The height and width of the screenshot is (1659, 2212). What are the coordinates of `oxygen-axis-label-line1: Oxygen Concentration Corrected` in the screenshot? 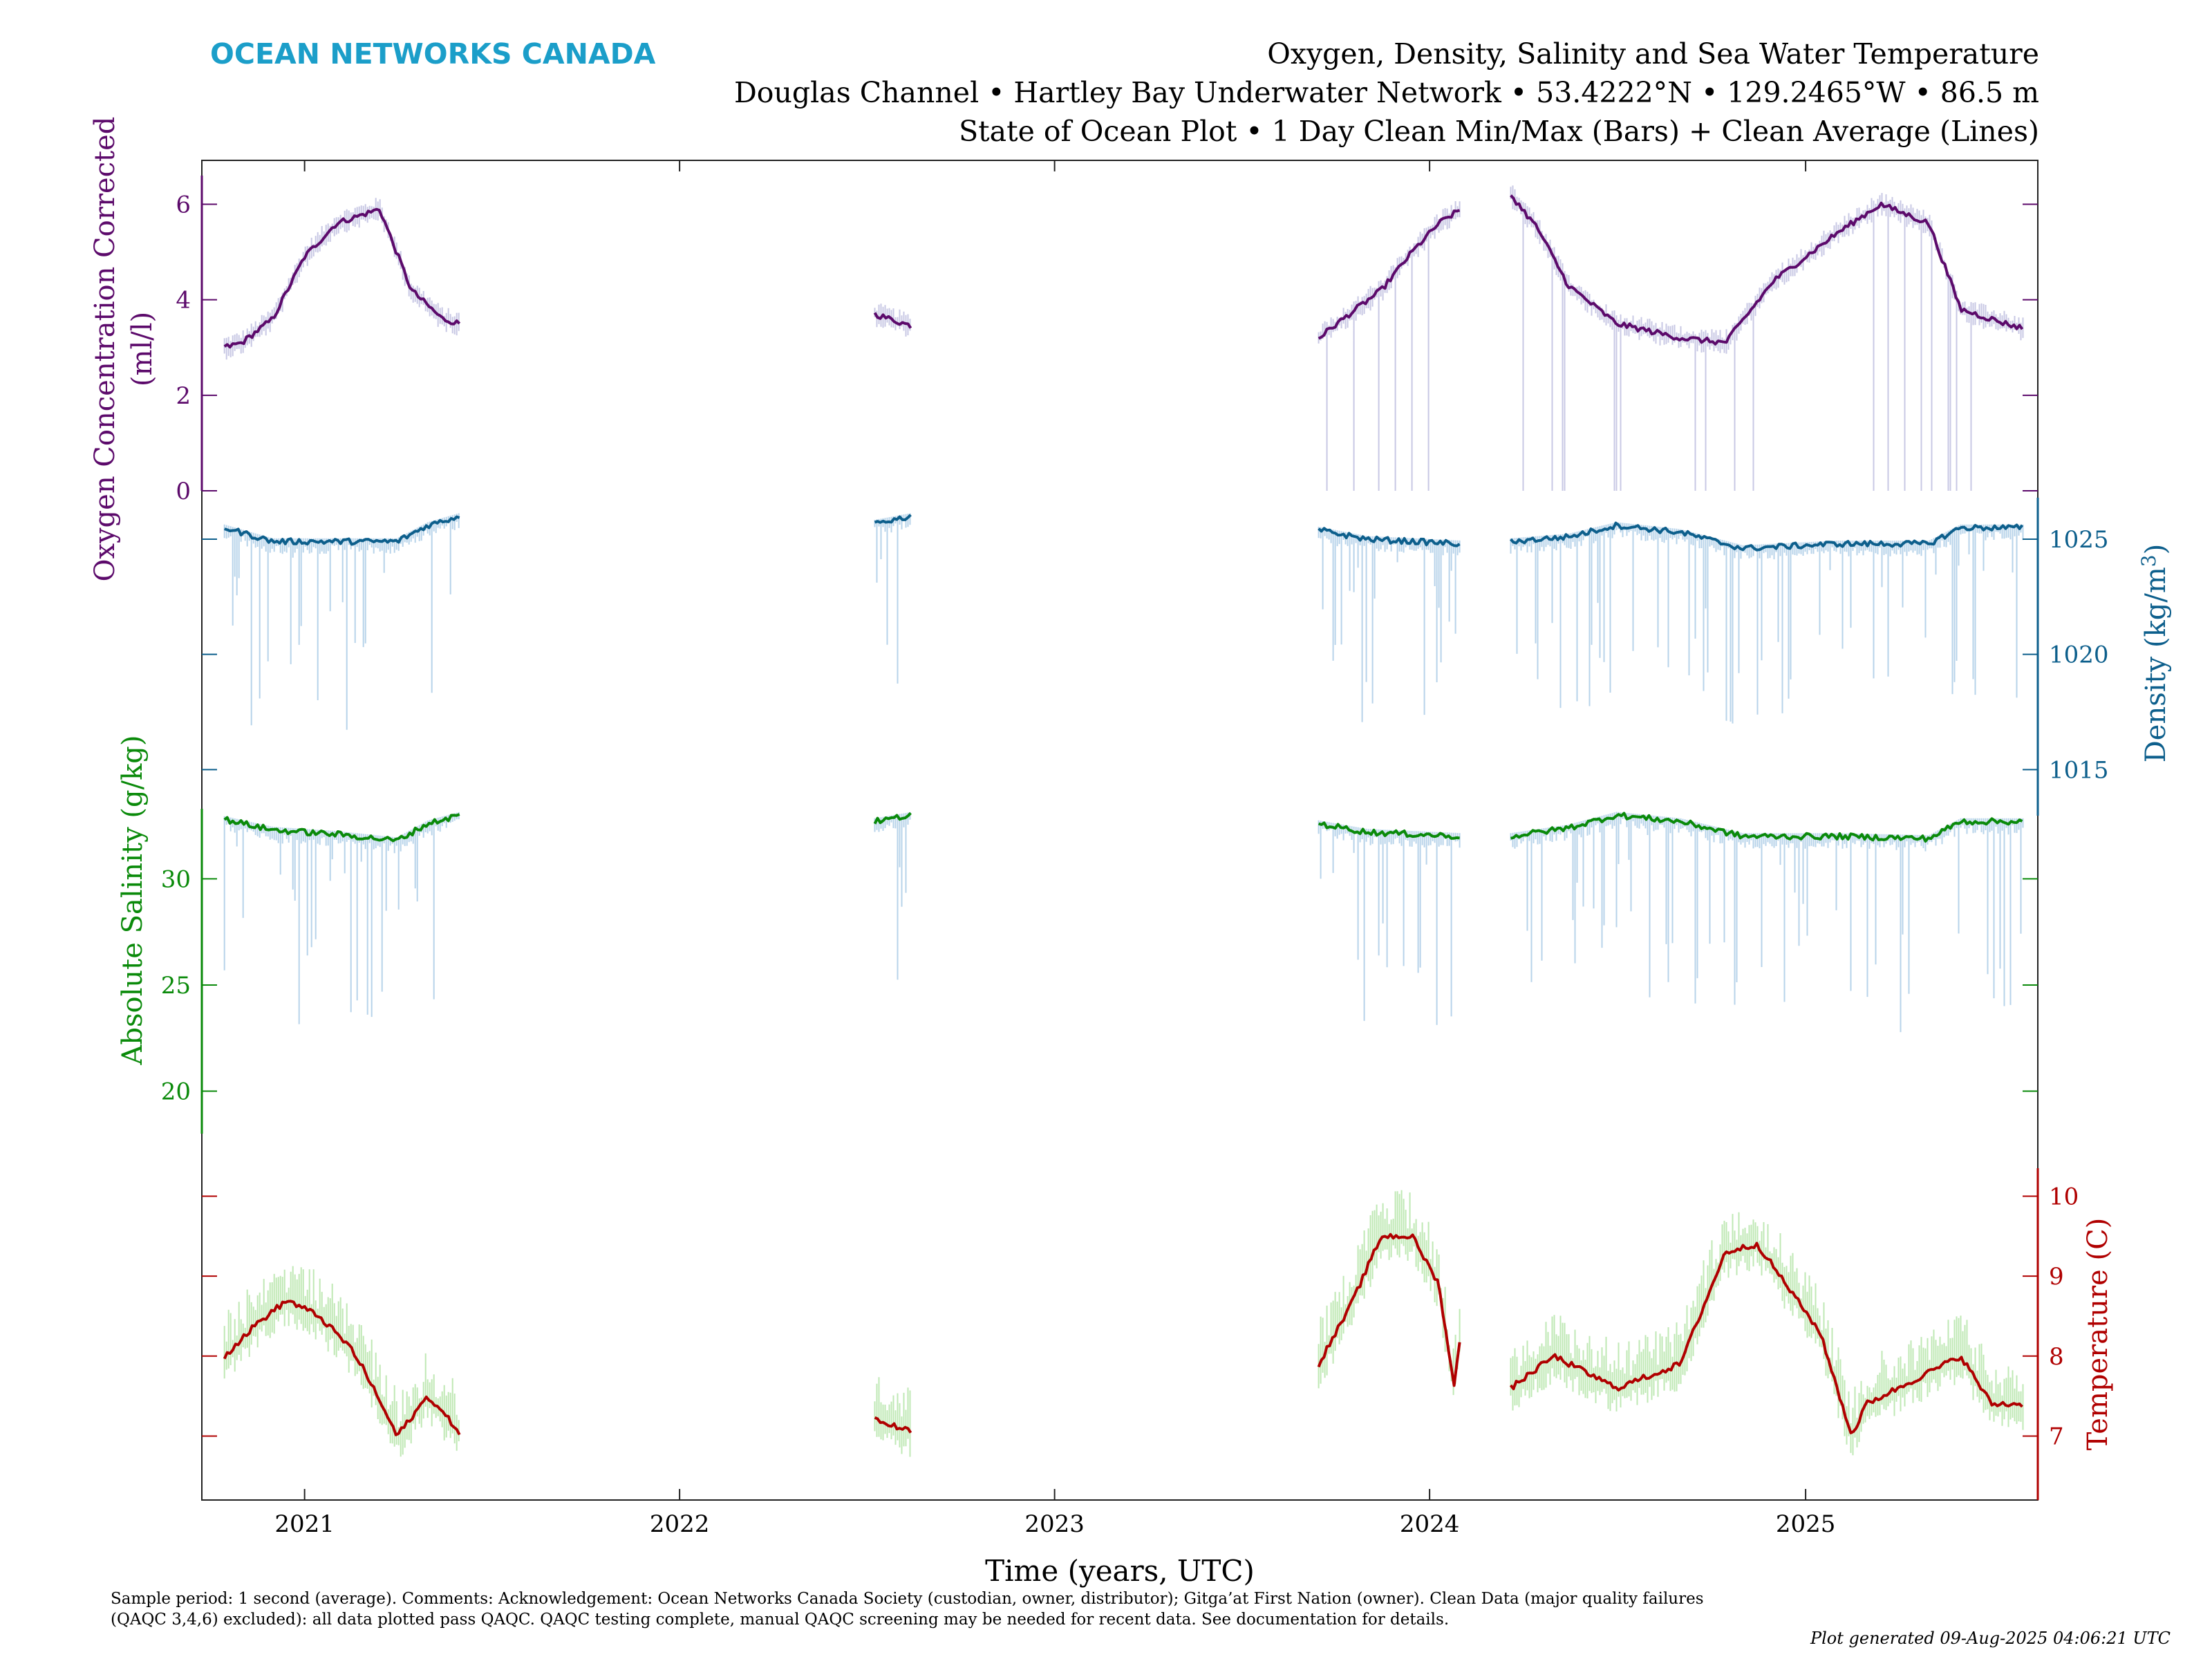 It's located at (105, 349).